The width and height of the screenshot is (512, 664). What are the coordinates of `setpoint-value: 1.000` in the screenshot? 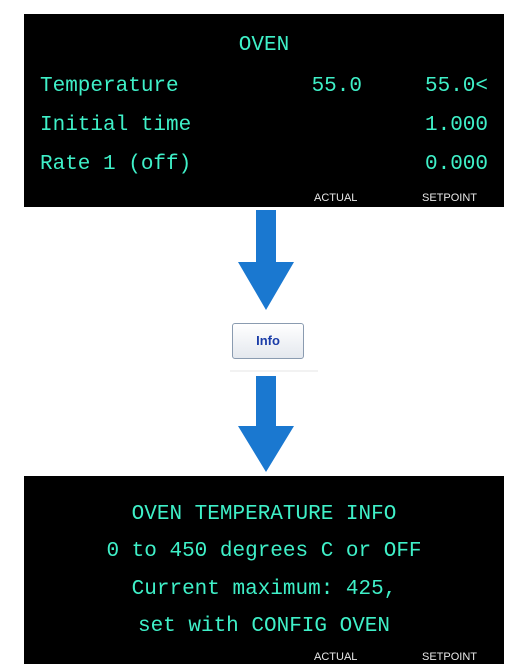 It's located at (456, 125).